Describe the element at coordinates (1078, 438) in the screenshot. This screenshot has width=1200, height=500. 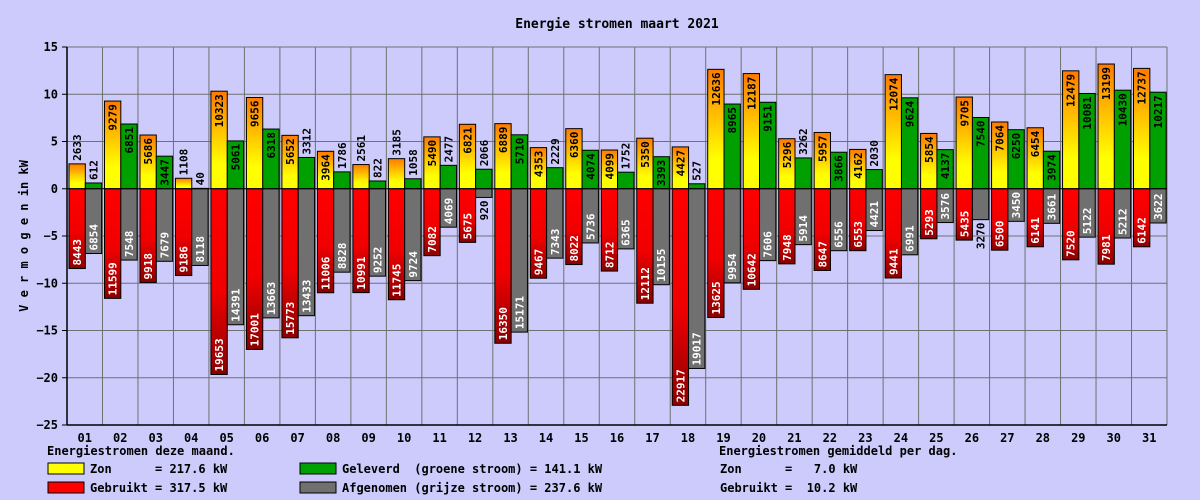
I see `x-tick-label: 29` at that location.